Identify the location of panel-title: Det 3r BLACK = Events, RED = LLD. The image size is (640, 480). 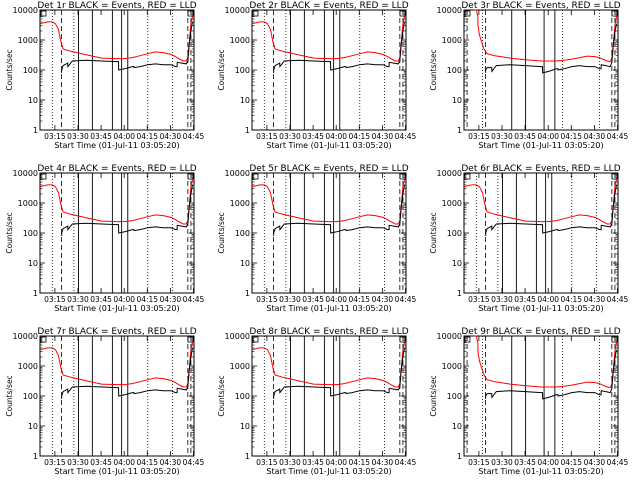
(540, 6).